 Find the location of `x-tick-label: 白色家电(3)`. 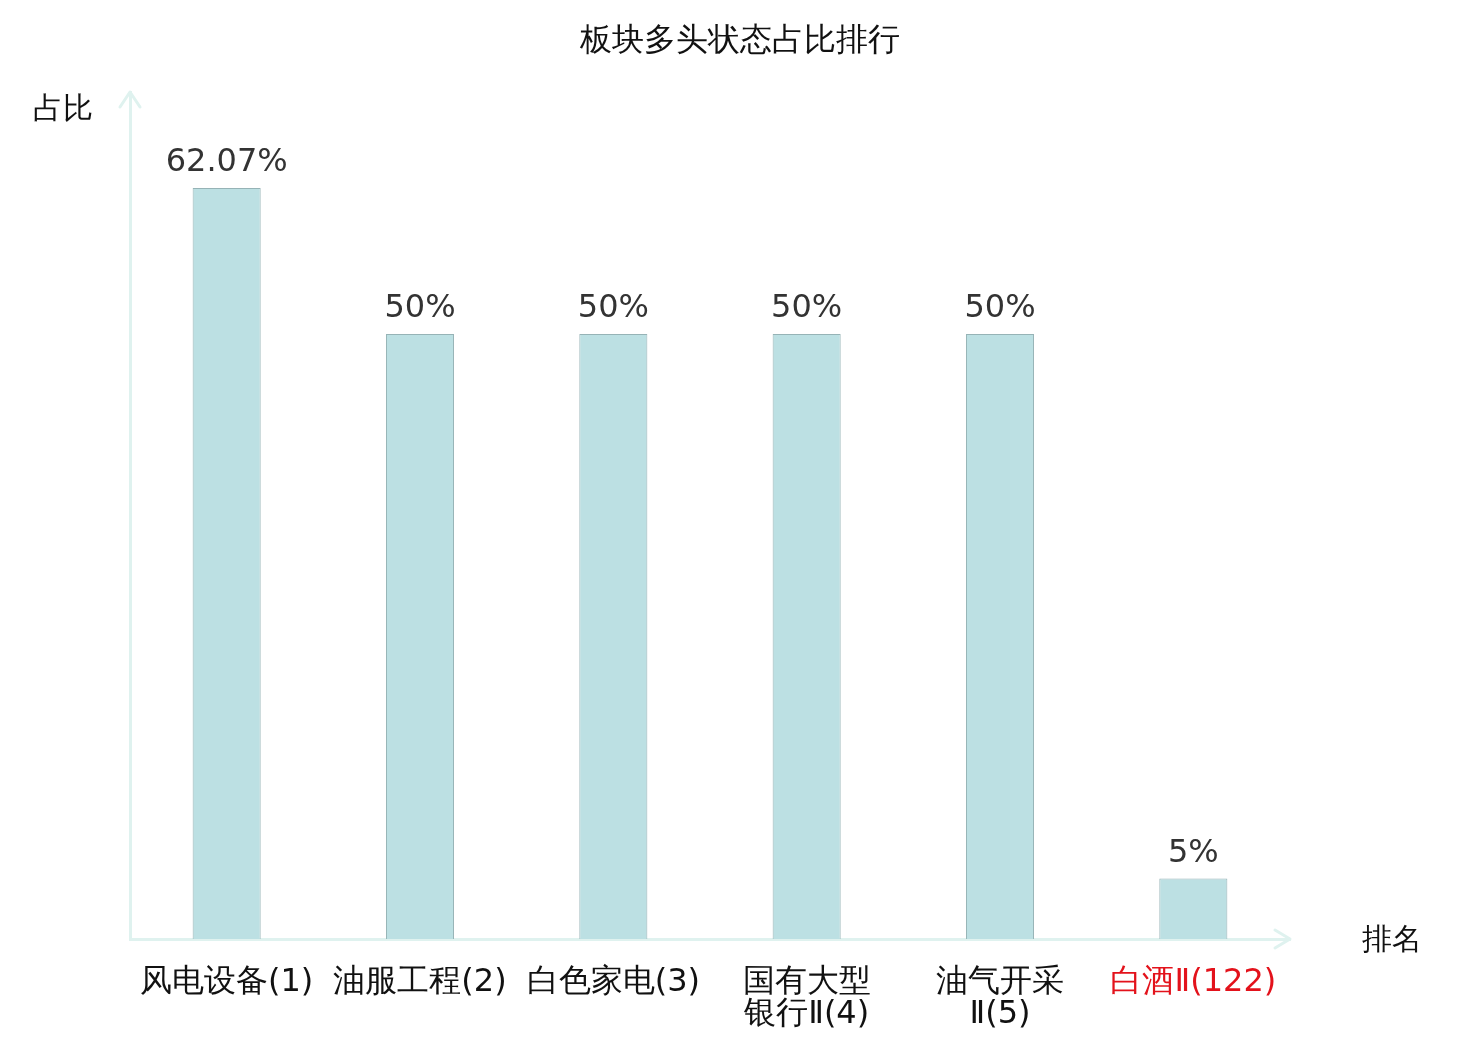

x-tick-label: 白色家电(3) is located at coordinates (613, 980).